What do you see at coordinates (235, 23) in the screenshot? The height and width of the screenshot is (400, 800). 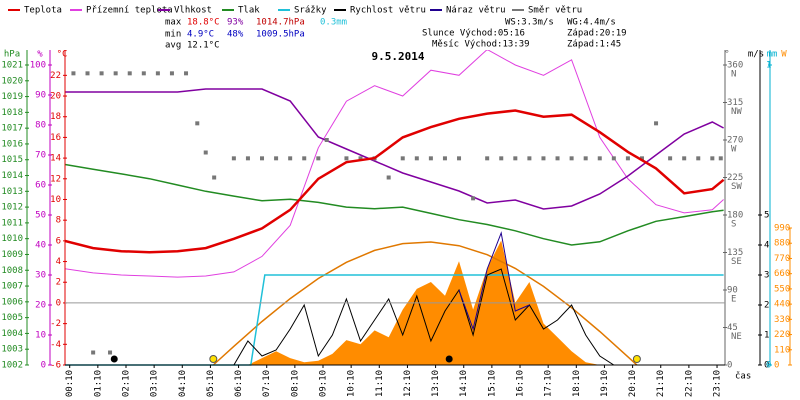 I see `stat: 93%` at bounding box center [235, 23].